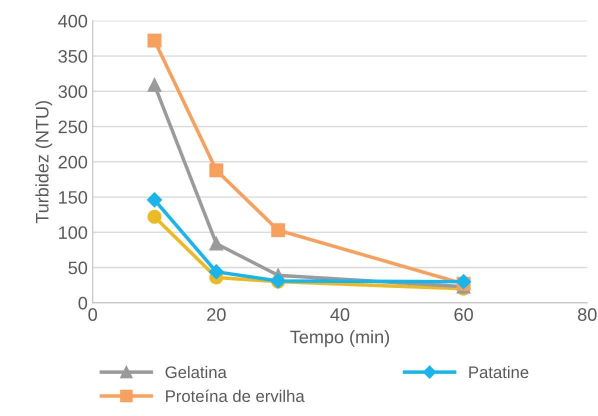 The image size is (598, 416). I want to click on y-tick-label: 100, so click(73, 233).